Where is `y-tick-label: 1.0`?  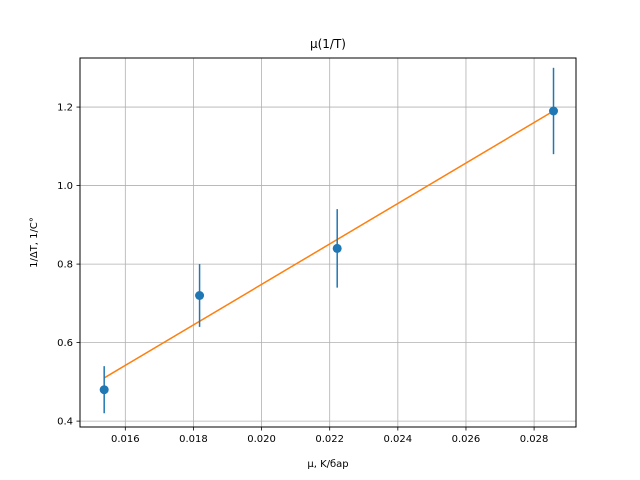 y-tick-label: 1.0 is located at coordinates (65, 186).